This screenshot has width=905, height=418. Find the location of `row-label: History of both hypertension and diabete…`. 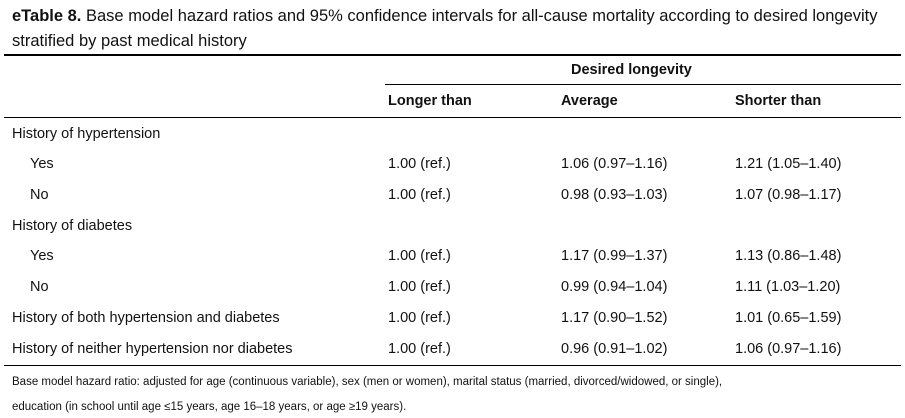

row-label: History of both hypertension and diabete… is located at coordinates (146, 318).